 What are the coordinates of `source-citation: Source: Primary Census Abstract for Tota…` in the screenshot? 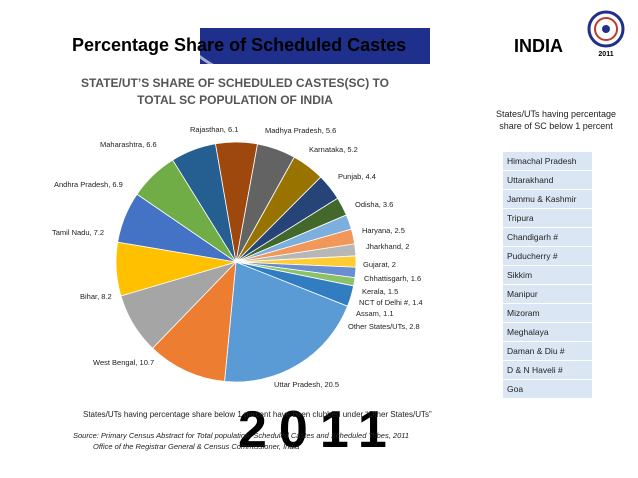 It's located at (241, 441).